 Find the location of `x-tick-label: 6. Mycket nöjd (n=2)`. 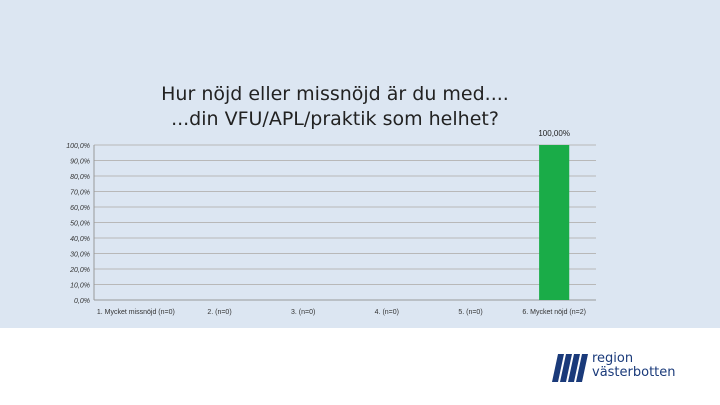

x-tick-label: 6. Mycket nöjd (n=2) is located at coordinates (554, 312).